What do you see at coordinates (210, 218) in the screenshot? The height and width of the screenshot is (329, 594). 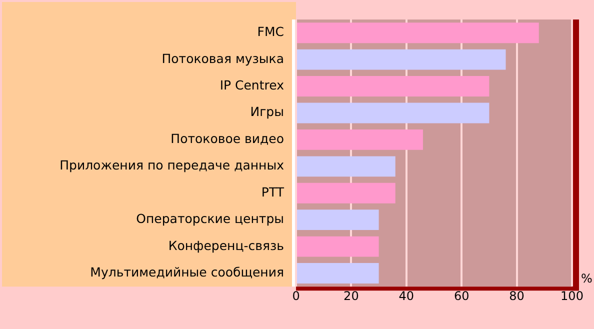 I see `y-tick-label: Операторские центры` at bounding box center [210, 218].